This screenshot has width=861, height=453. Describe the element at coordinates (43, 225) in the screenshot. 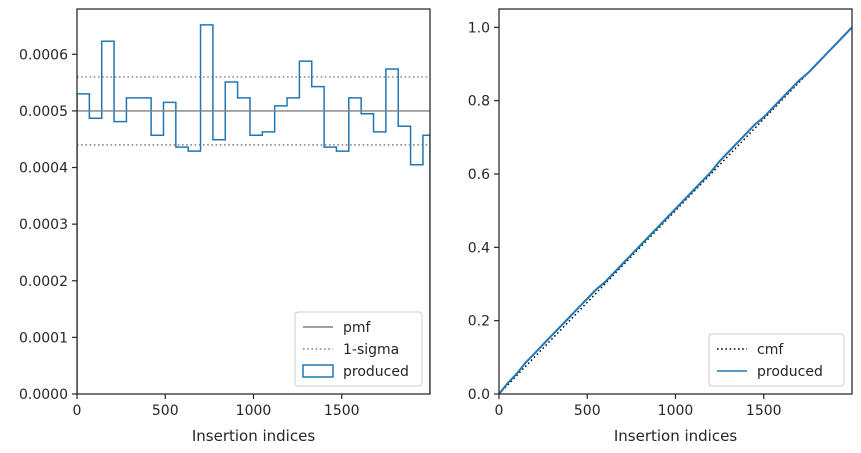

I see `y-tick-label: 0.0003` at that location.